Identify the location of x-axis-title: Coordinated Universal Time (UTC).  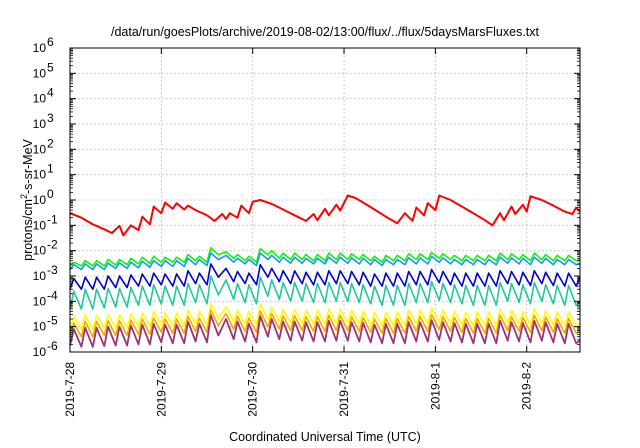
(325, 437).